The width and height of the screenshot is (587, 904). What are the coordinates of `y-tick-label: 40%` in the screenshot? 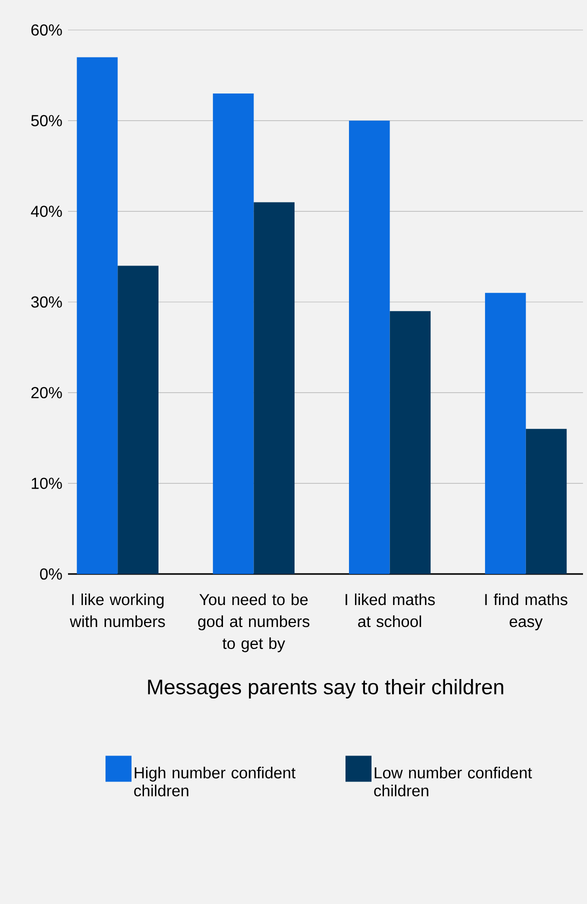 It's located at (46, 211).